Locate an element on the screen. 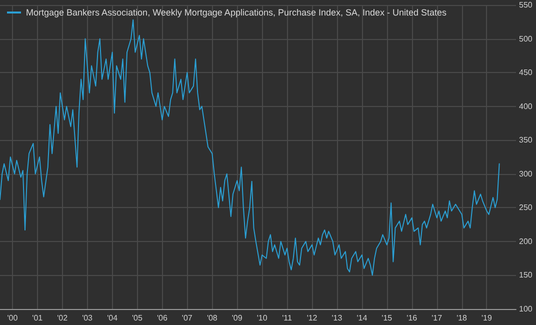 This screenshot has width=536, height=325. x-tick-label: '01 is located at coordinates (38, 318).